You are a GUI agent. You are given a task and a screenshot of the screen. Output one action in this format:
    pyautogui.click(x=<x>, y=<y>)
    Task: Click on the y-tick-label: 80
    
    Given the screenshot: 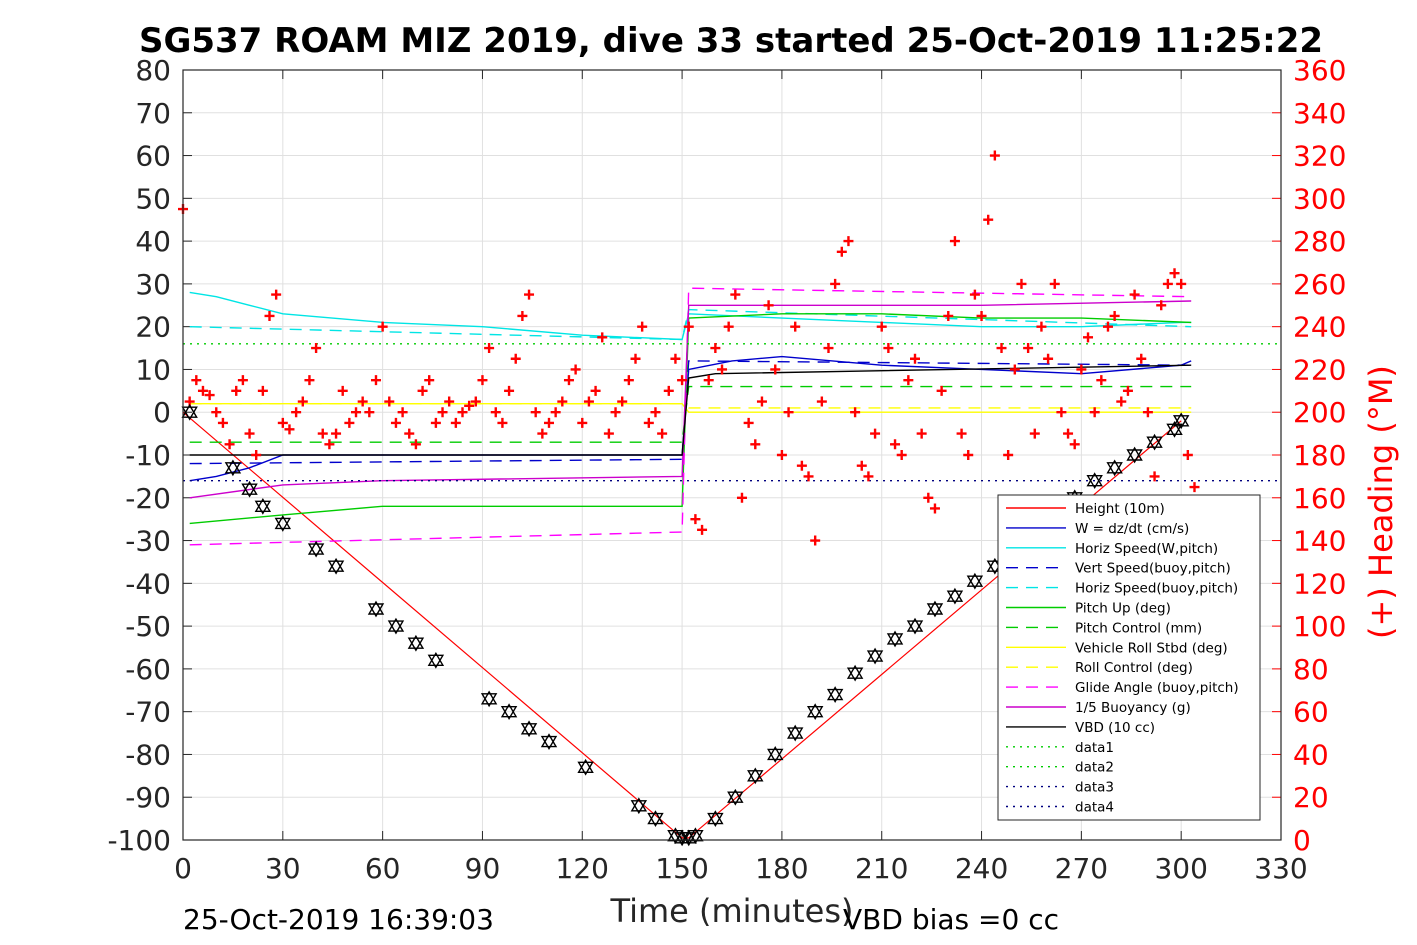 What is the action you would take?
    pyautogui.click(x=153, y=70)
    